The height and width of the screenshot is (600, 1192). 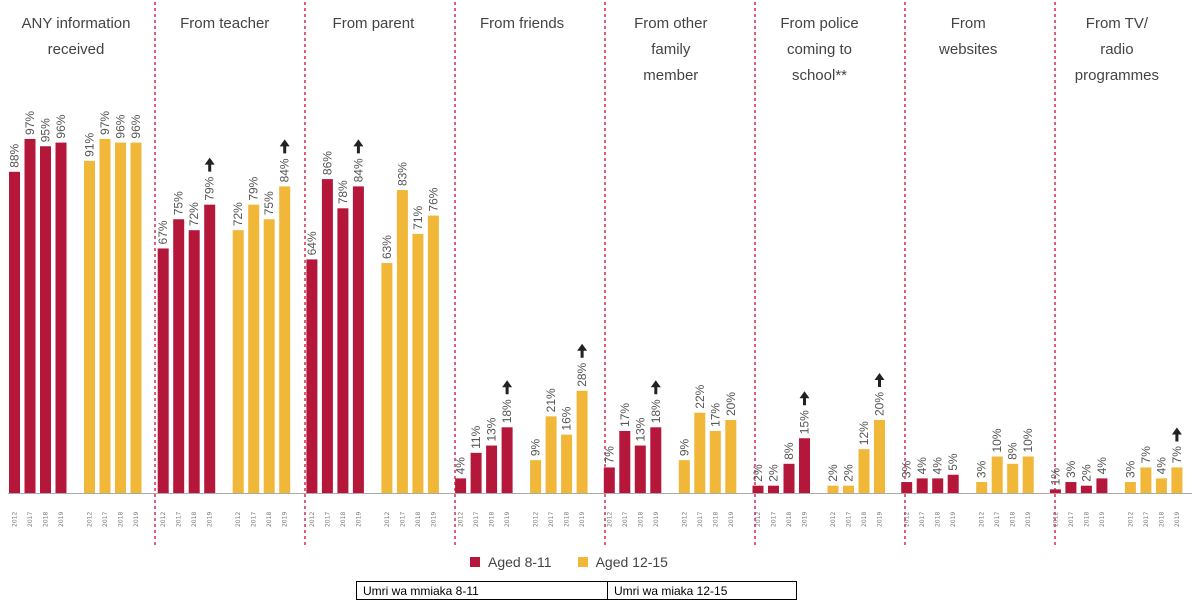 I want to click on translation-row: Umri wa mmiaka 8-11 Umri wa miaka 12-15, so click(x=577, y=591).